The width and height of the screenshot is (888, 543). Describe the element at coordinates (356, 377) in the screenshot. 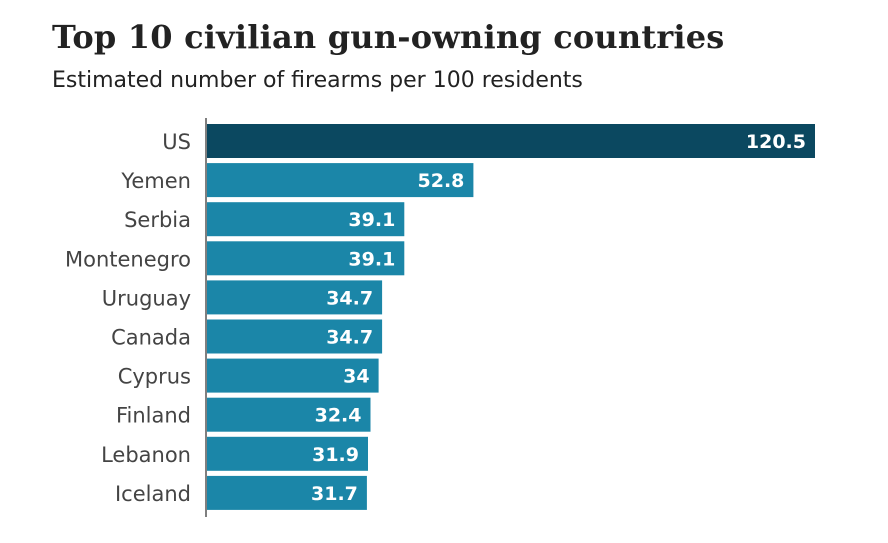

I see `value-label-cyprus: 34` at that location.